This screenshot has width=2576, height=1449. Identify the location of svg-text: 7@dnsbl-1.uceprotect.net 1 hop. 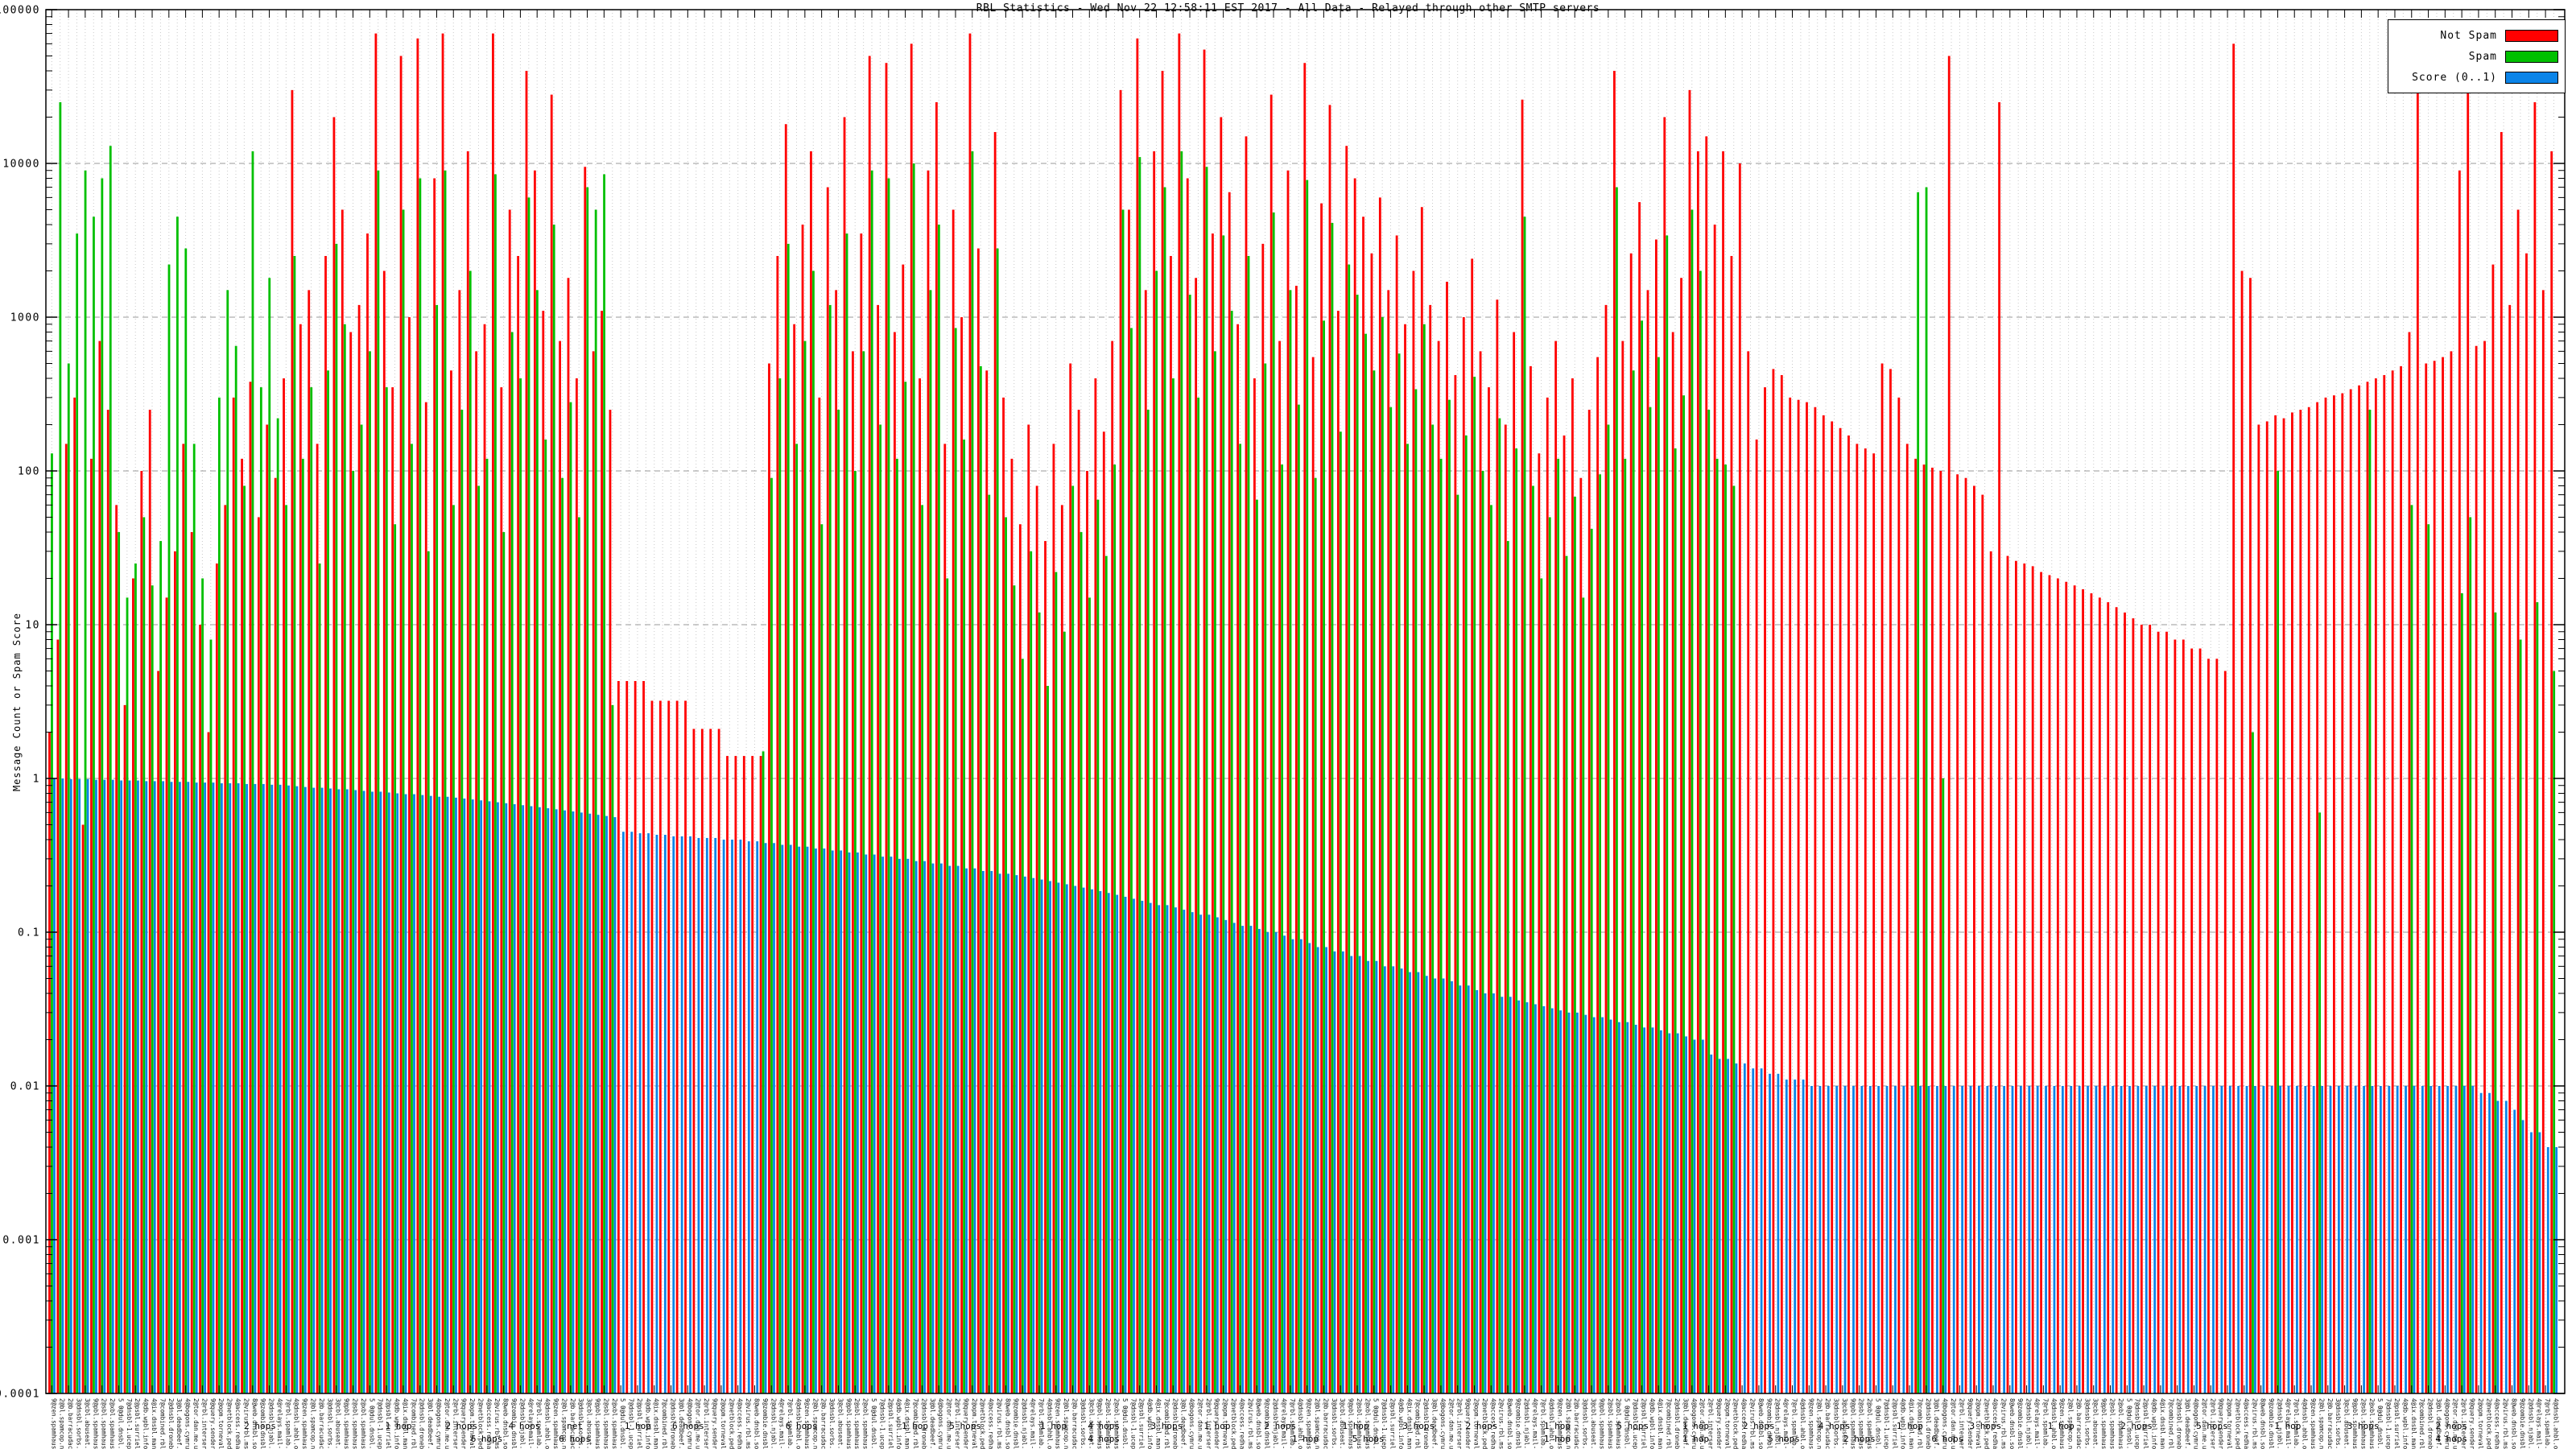
(1384, 1423).